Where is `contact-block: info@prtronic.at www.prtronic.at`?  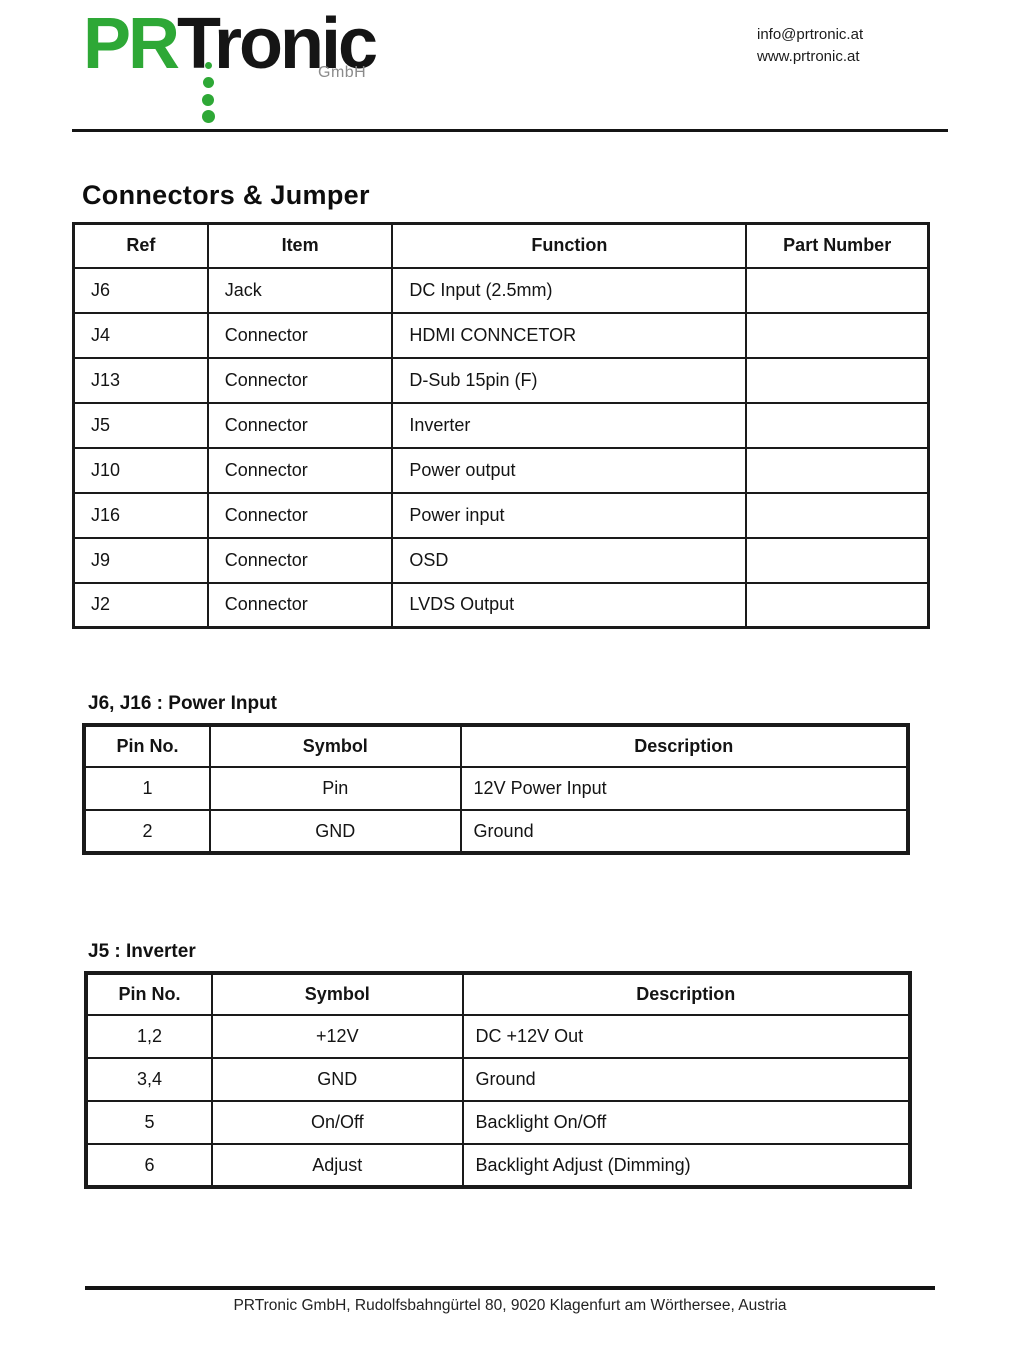
contact-block: info@prtronic.at www.prtronic.at is located at coordinates (810, 46).